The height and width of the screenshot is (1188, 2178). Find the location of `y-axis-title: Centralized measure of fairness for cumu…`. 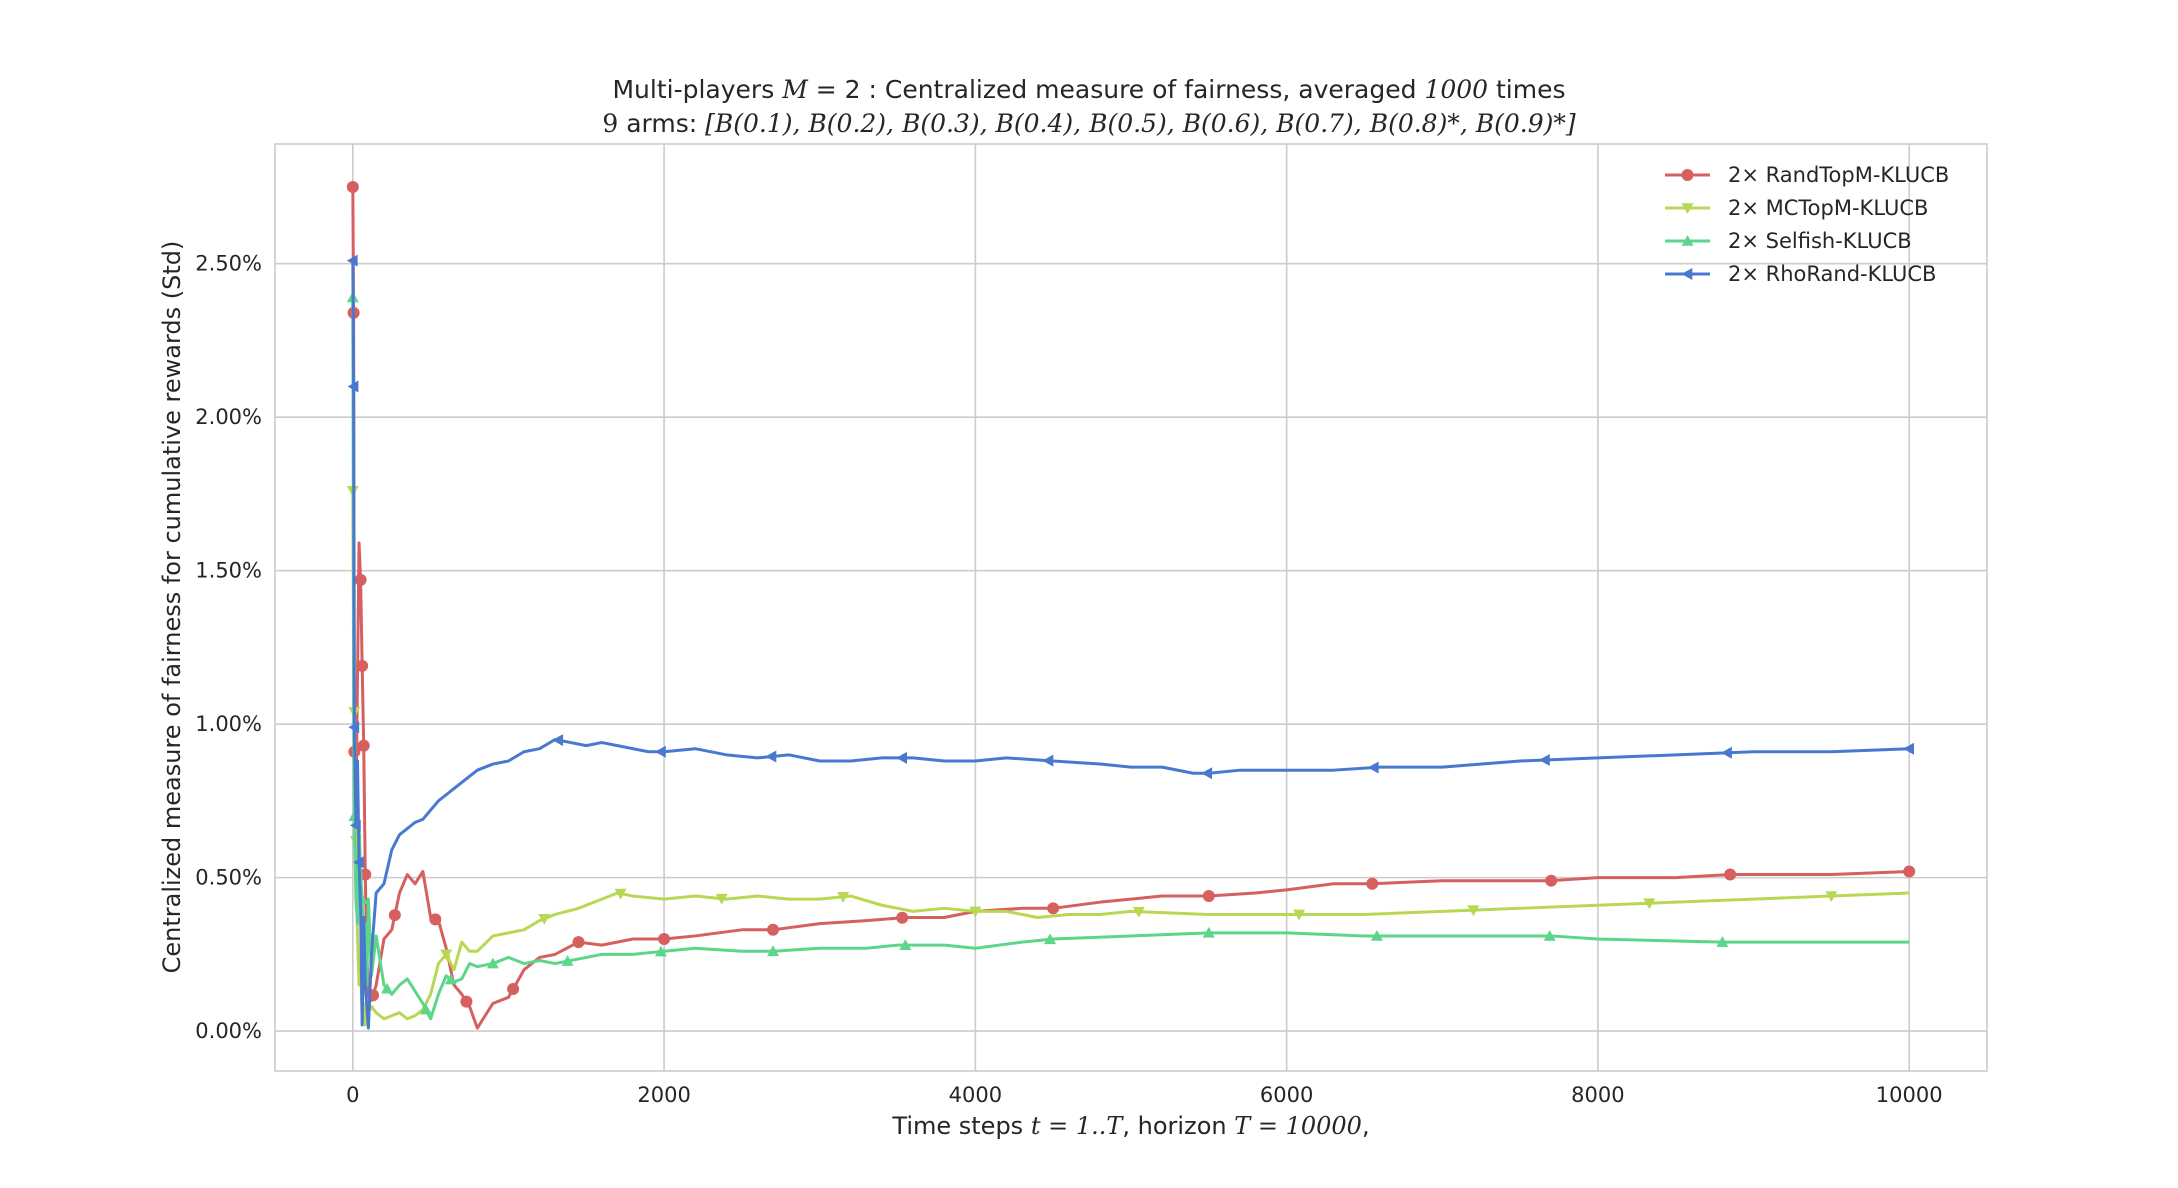

y-axis-title: Centralized measure of fairness for cumu… is located at coordinates (172, 607).